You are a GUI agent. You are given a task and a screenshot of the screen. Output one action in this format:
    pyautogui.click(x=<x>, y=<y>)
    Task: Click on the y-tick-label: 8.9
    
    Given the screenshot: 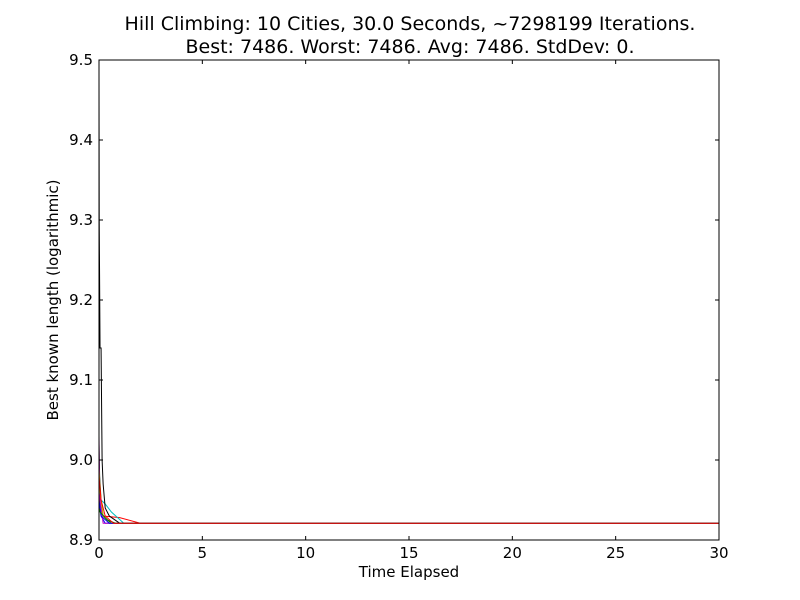 What is the action you would take?
    pyautogui.click(x=81, y=540)
    